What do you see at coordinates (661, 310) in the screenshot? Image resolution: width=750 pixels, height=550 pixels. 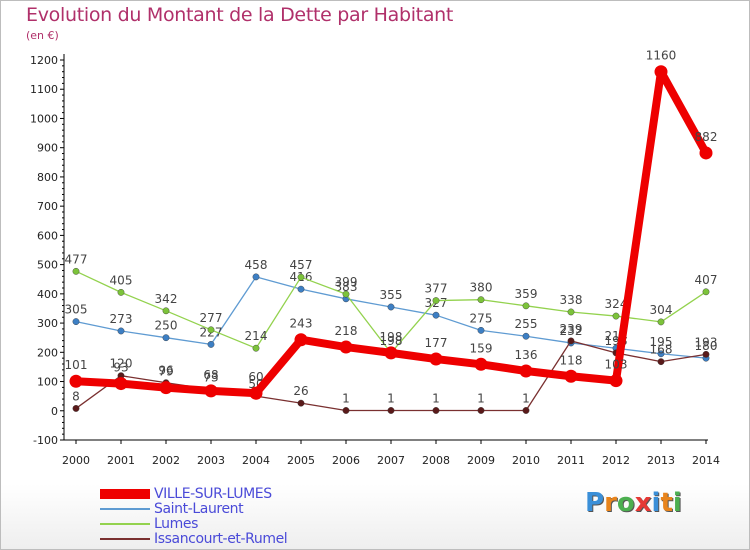 I see `data-label-lumes: 304` at bounding box center [661, 310].